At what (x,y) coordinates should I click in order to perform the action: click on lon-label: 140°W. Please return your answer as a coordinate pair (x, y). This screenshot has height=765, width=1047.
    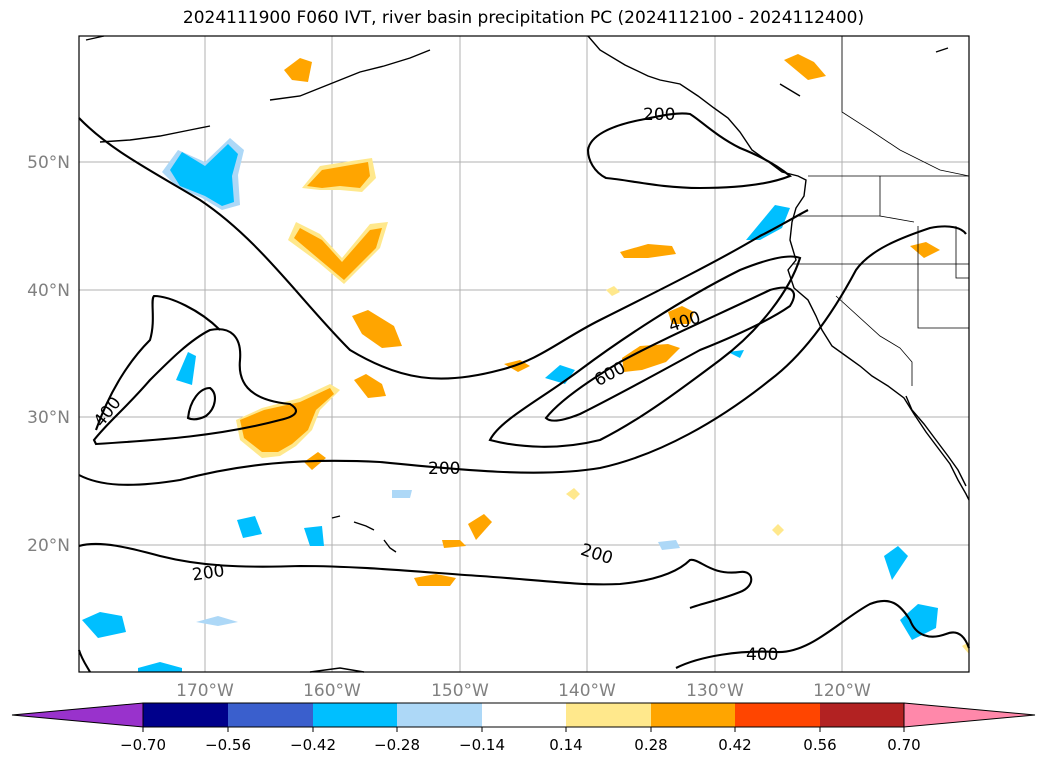
    Looking at the image, I should click on (587, 691).